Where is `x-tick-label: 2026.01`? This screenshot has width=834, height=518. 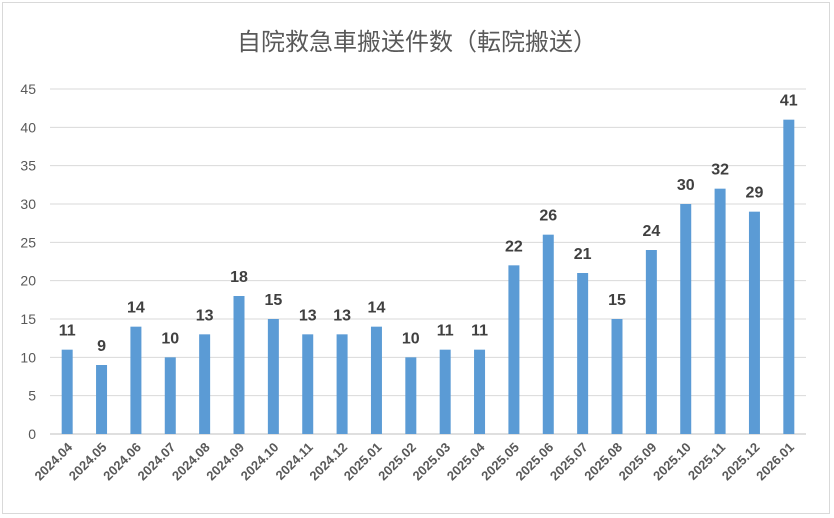
x-tick-label: 2026.01 is located at coordinates (775, 462).